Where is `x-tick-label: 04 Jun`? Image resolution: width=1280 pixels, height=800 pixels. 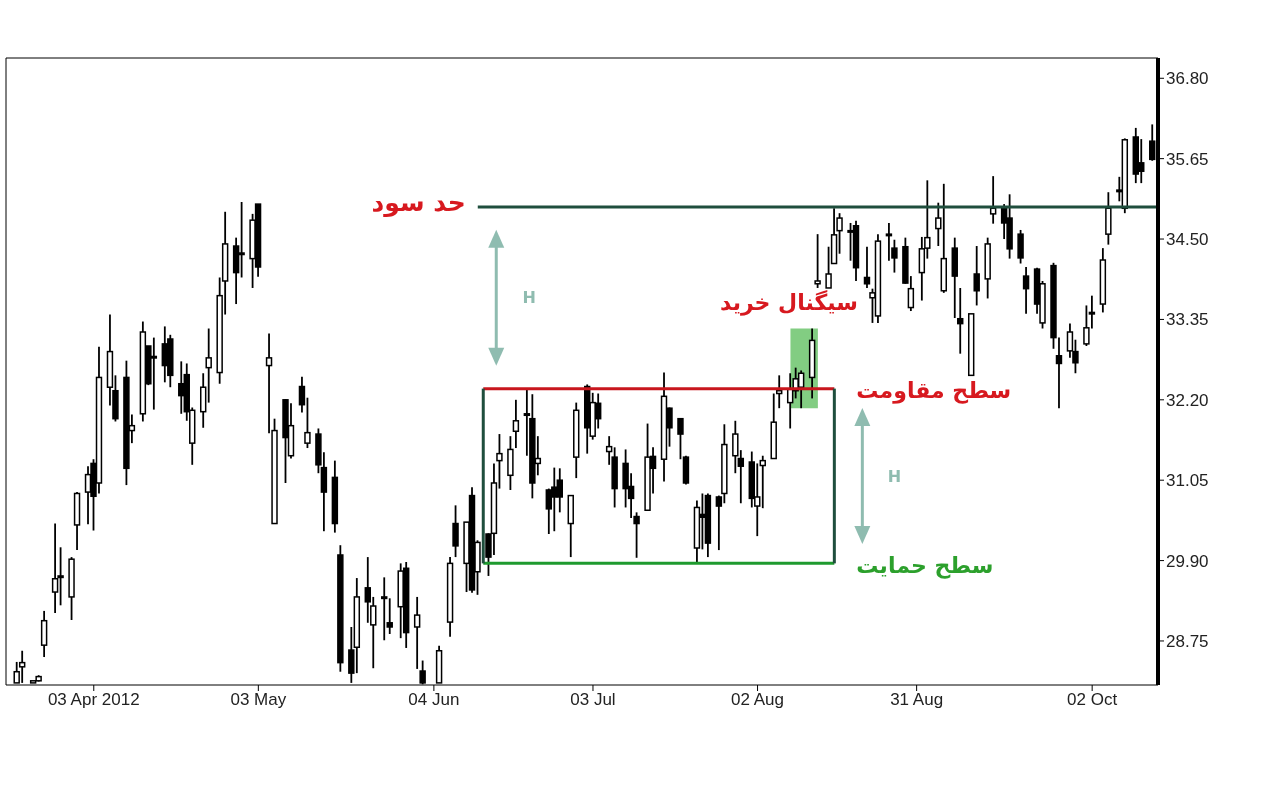 x-tick-label: 04 Jun is located at coordinates (434, 700).